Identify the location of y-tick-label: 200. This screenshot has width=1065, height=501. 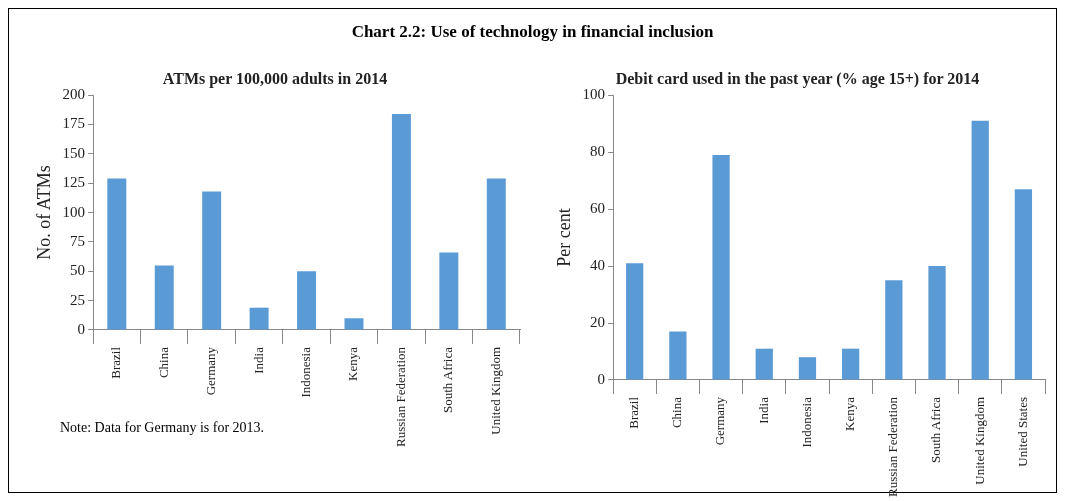
(74, 94).